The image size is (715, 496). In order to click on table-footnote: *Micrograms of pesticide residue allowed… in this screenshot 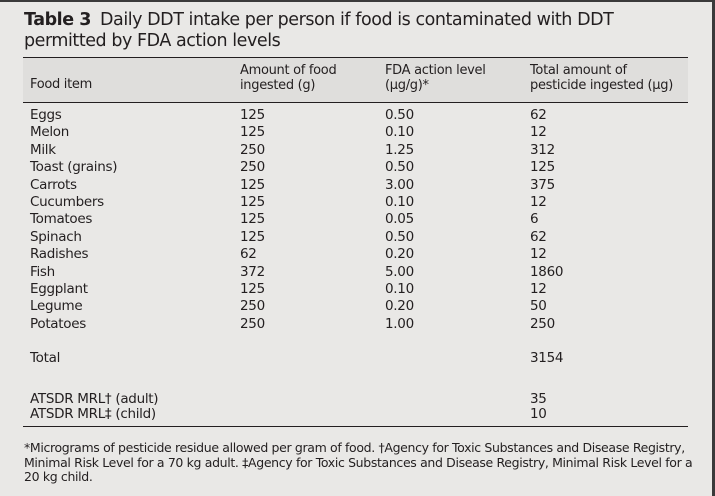, I will do `click(358, 462)`.